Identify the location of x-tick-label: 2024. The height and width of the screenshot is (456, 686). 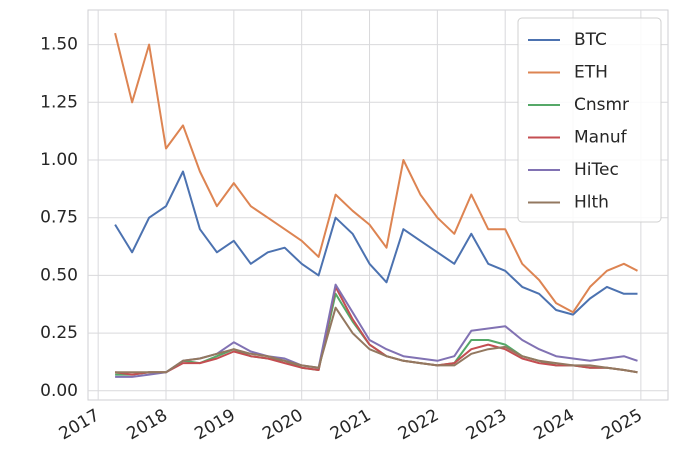
(554, 424).